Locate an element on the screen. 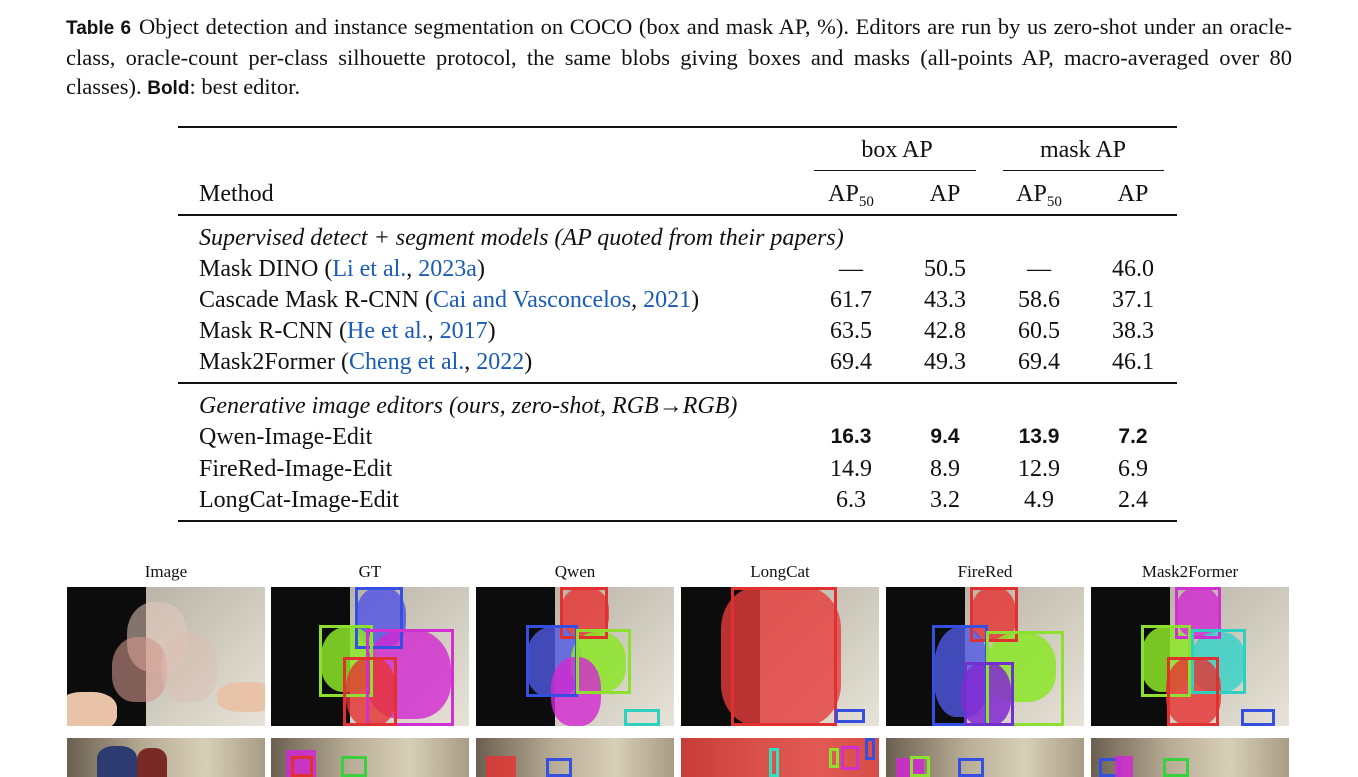  best-value-cell: 7.2 is located at coordinates (1133, 436).